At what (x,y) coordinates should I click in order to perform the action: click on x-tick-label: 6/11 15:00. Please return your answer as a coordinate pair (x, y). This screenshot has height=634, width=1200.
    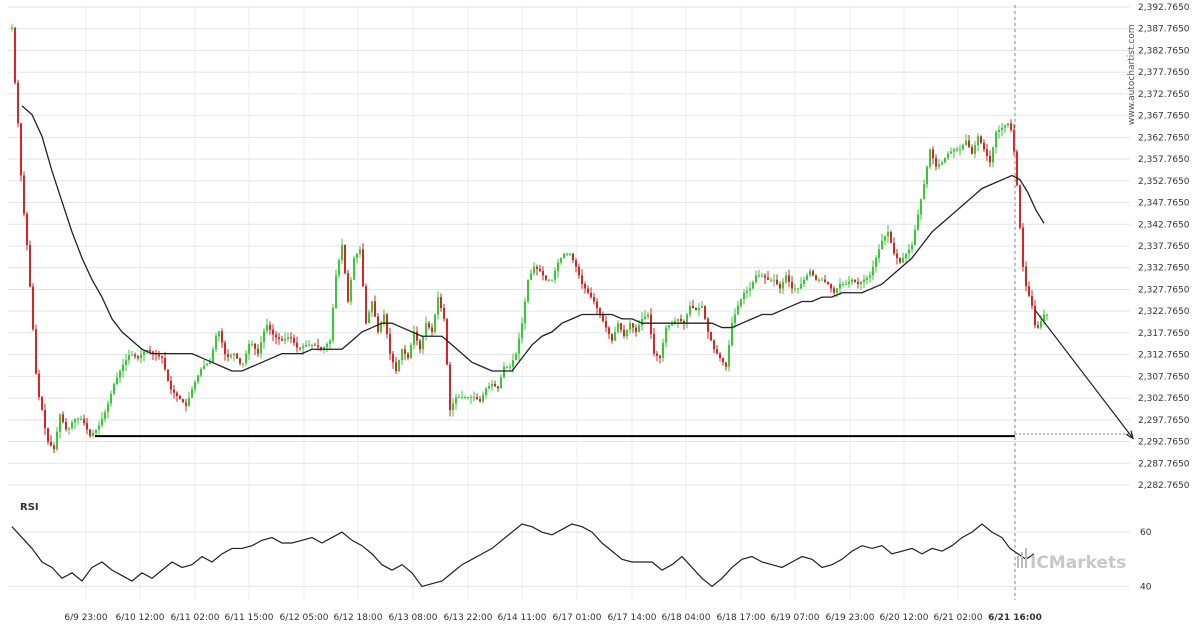
    Looking at the image, I should click on (248, 618).